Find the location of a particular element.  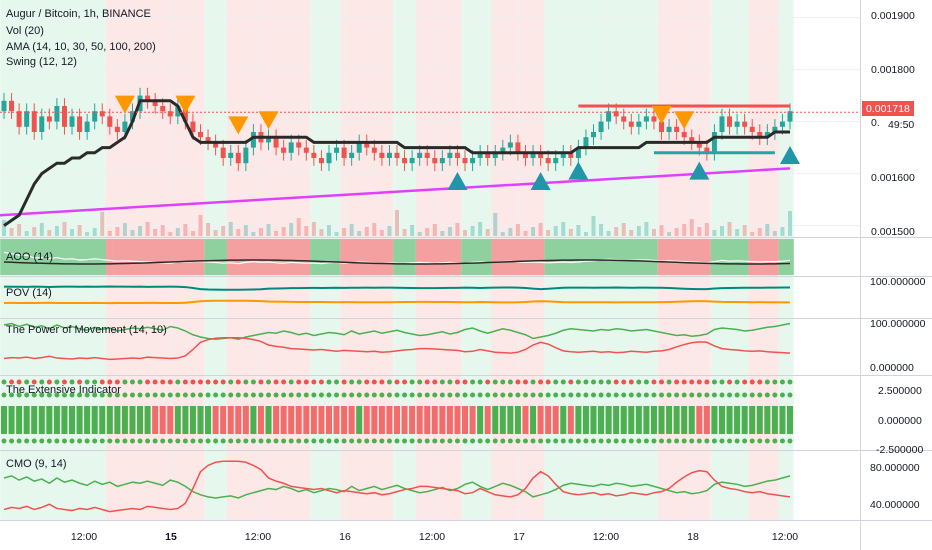

pane-title-ext: The Extensive Indicator is located at coordinates (63, 390).